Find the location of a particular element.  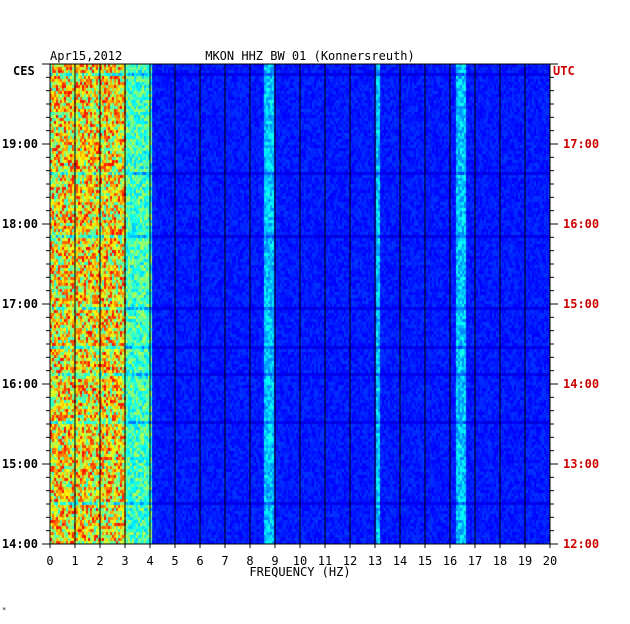

x-tick-label: 17 is located at coordinates (475, 561).